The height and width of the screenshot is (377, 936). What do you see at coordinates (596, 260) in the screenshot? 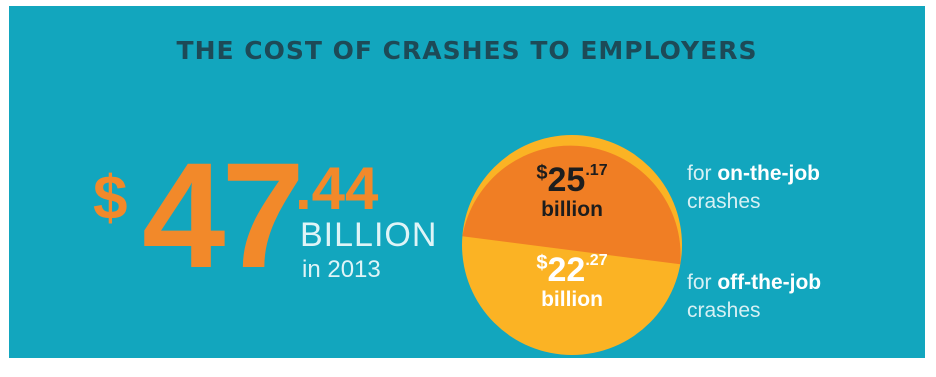
I see `off-the-job-cents: .27` at bounding box center [596, 260].